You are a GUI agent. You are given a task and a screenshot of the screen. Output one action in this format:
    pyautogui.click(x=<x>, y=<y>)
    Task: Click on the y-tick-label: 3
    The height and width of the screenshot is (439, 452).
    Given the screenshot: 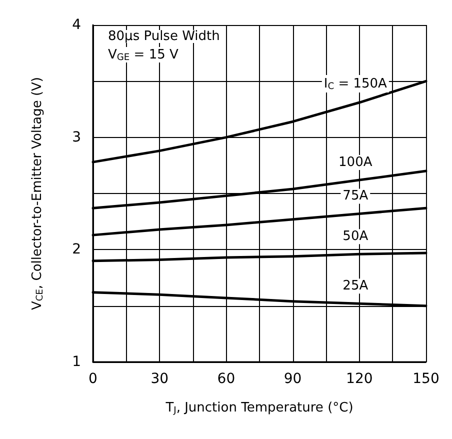 What is the action you would take?
    pyautogui.click(x=76, y=137)
    